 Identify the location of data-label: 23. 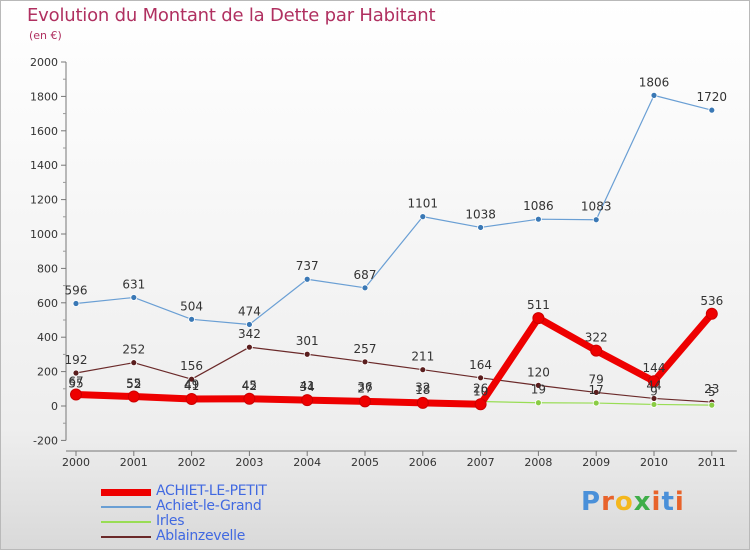
(711, 389).